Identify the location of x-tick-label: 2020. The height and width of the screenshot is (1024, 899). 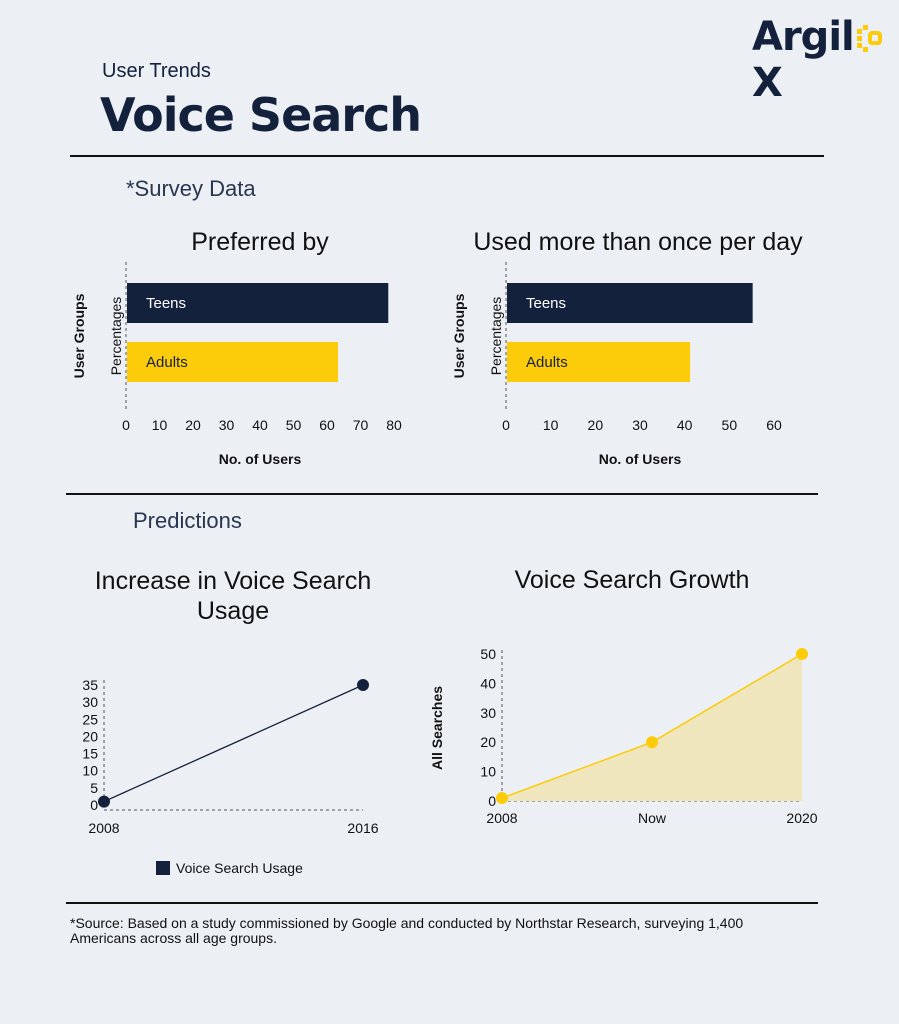
(801, 818).